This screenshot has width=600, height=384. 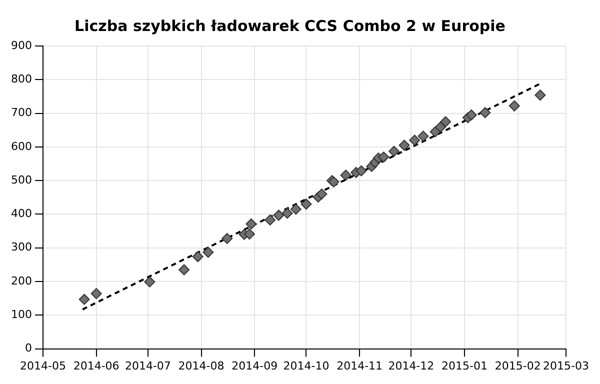 What do you see at coordinates (21, 281) in the screenshot?
I see `y-tick-label: 200` at bounding box center [21, 281].